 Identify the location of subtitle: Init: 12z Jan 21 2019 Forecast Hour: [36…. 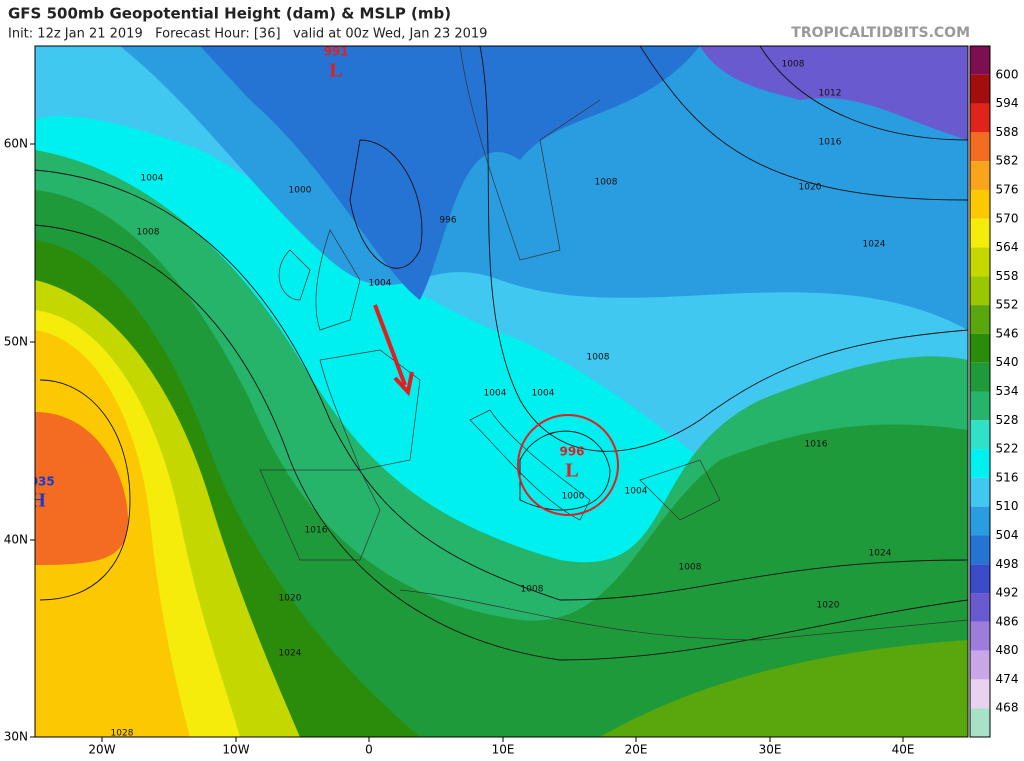
(247, 34).